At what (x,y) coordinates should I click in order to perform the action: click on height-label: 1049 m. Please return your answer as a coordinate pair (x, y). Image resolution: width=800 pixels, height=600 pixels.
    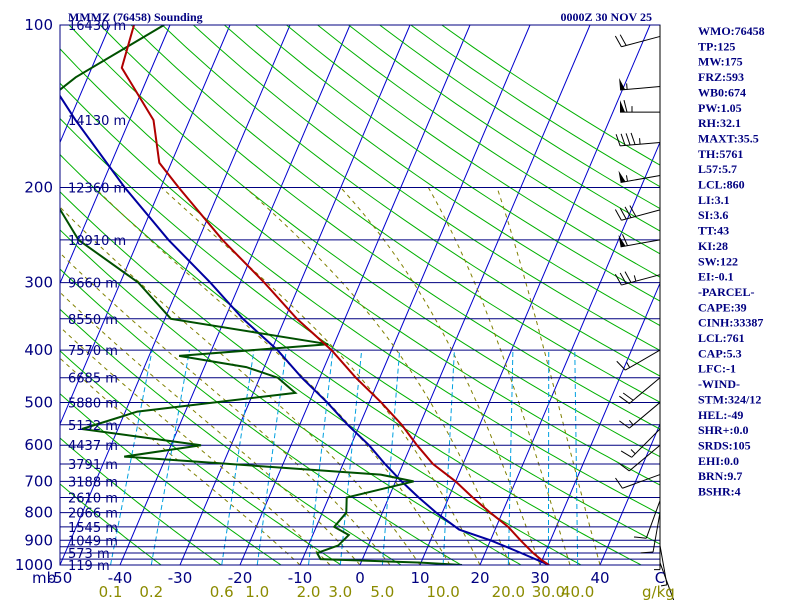
    Looking at the image, I should click on (93, 541).